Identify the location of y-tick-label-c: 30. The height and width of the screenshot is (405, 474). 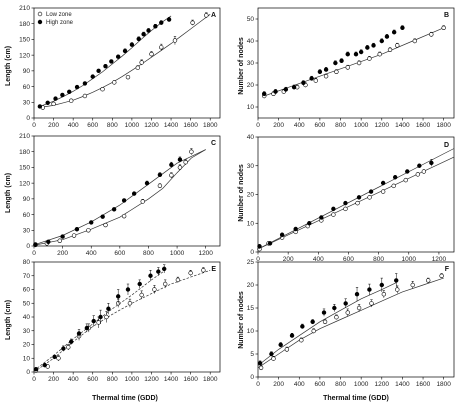
(27, 230).